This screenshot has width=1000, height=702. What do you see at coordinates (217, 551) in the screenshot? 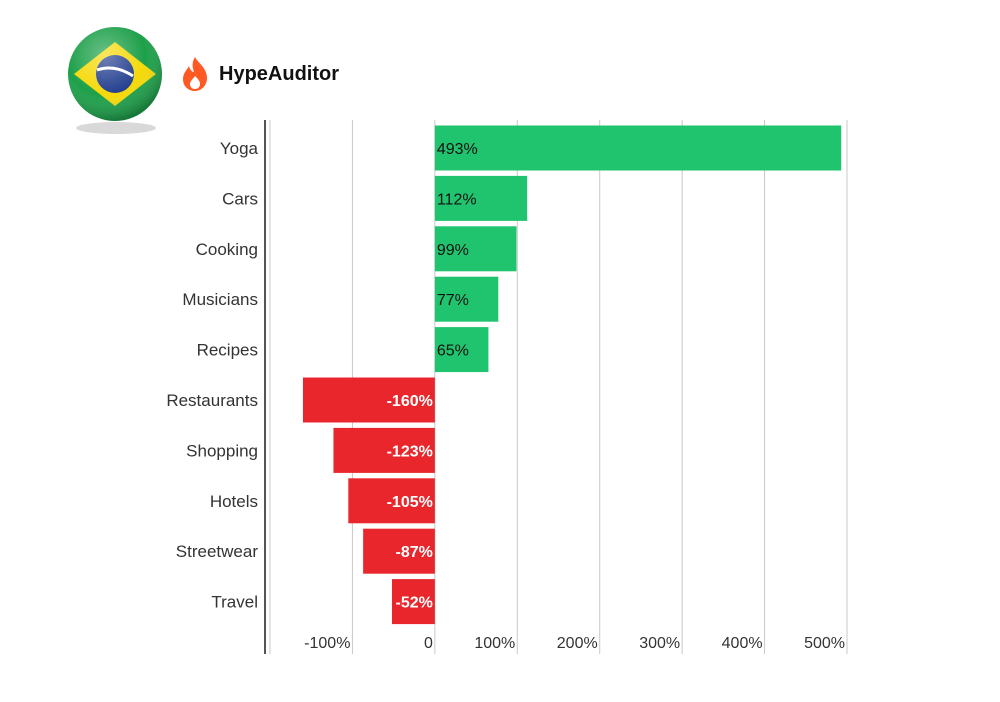
I see `category-label: Streetwear` at bounding box center [217, 551].